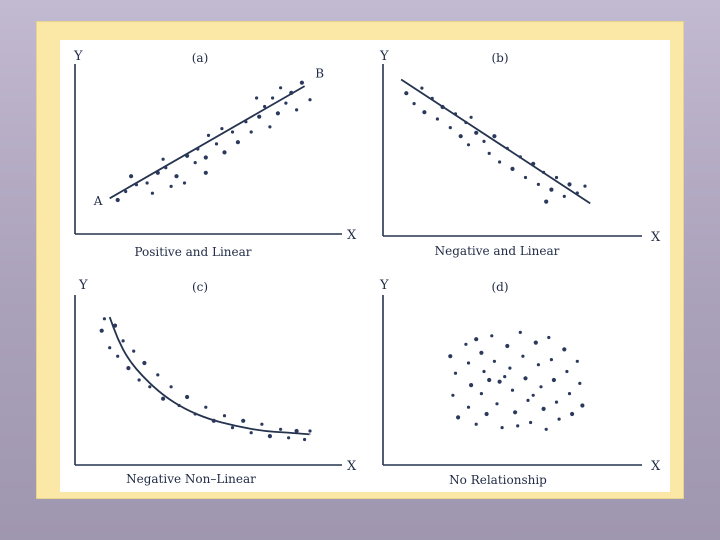 The height and width of the screenshot is (540, 720). I want to click on panel-c-caption: Negative Non–Linear, so click(191, 479).